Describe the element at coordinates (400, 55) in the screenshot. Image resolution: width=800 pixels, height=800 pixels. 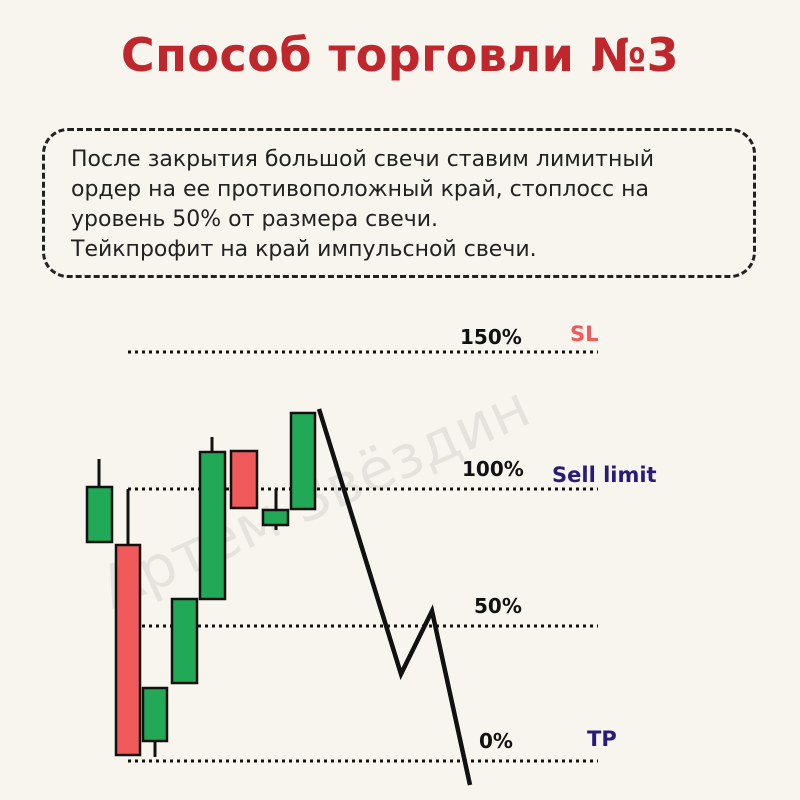
I see `page-title: Способ торговли №3` at that location.